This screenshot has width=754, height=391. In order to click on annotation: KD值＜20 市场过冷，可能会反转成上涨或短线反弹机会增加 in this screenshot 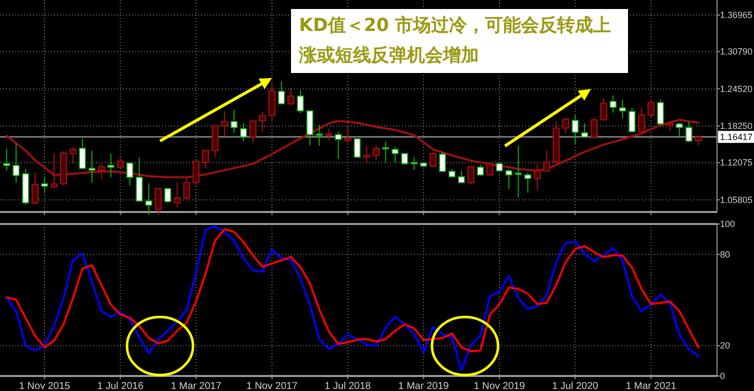, I will do `click(459, 41)`.